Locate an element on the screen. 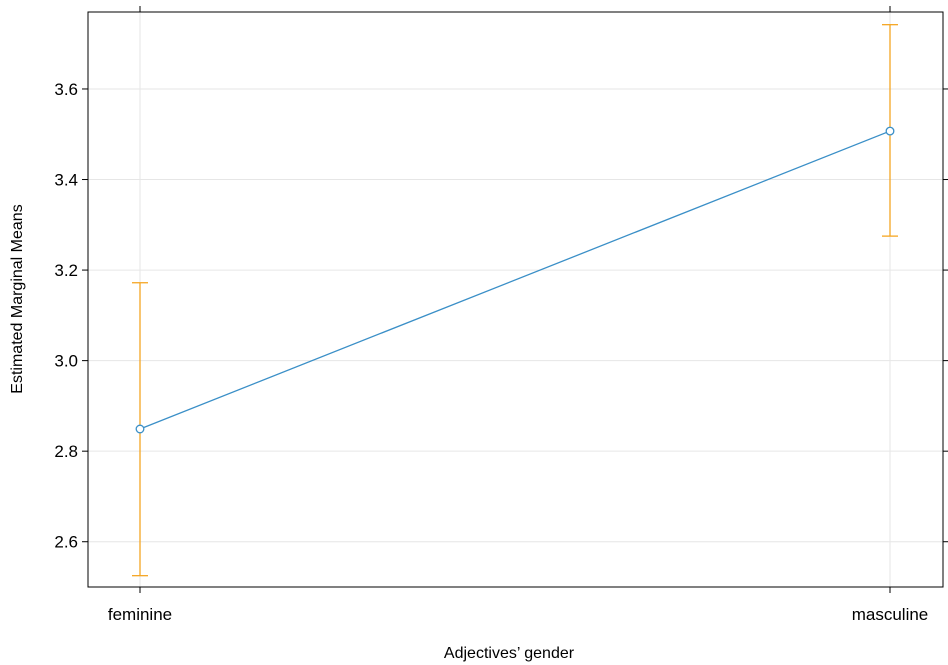  y-tick-label: 2.8 is located at coordinates (66, 451).